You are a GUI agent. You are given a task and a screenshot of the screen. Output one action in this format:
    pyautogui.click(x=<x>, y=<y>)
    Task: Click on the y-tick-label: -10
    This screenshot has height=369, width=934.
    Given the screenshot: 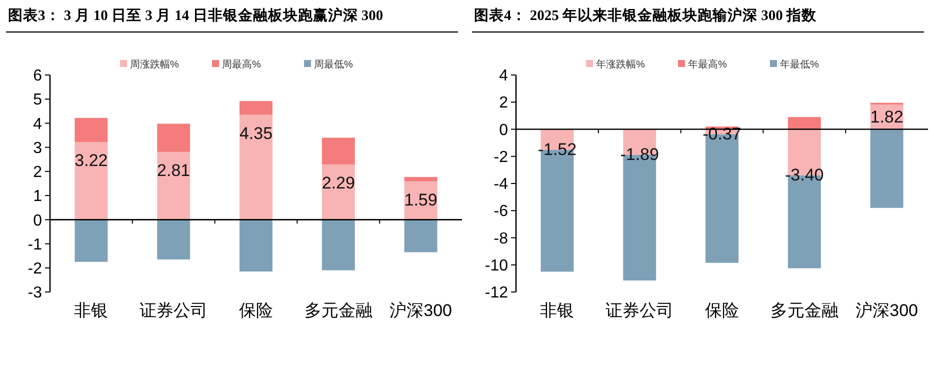 What is the action you would take?
    pyautogui.click(x=496, y=265)
    